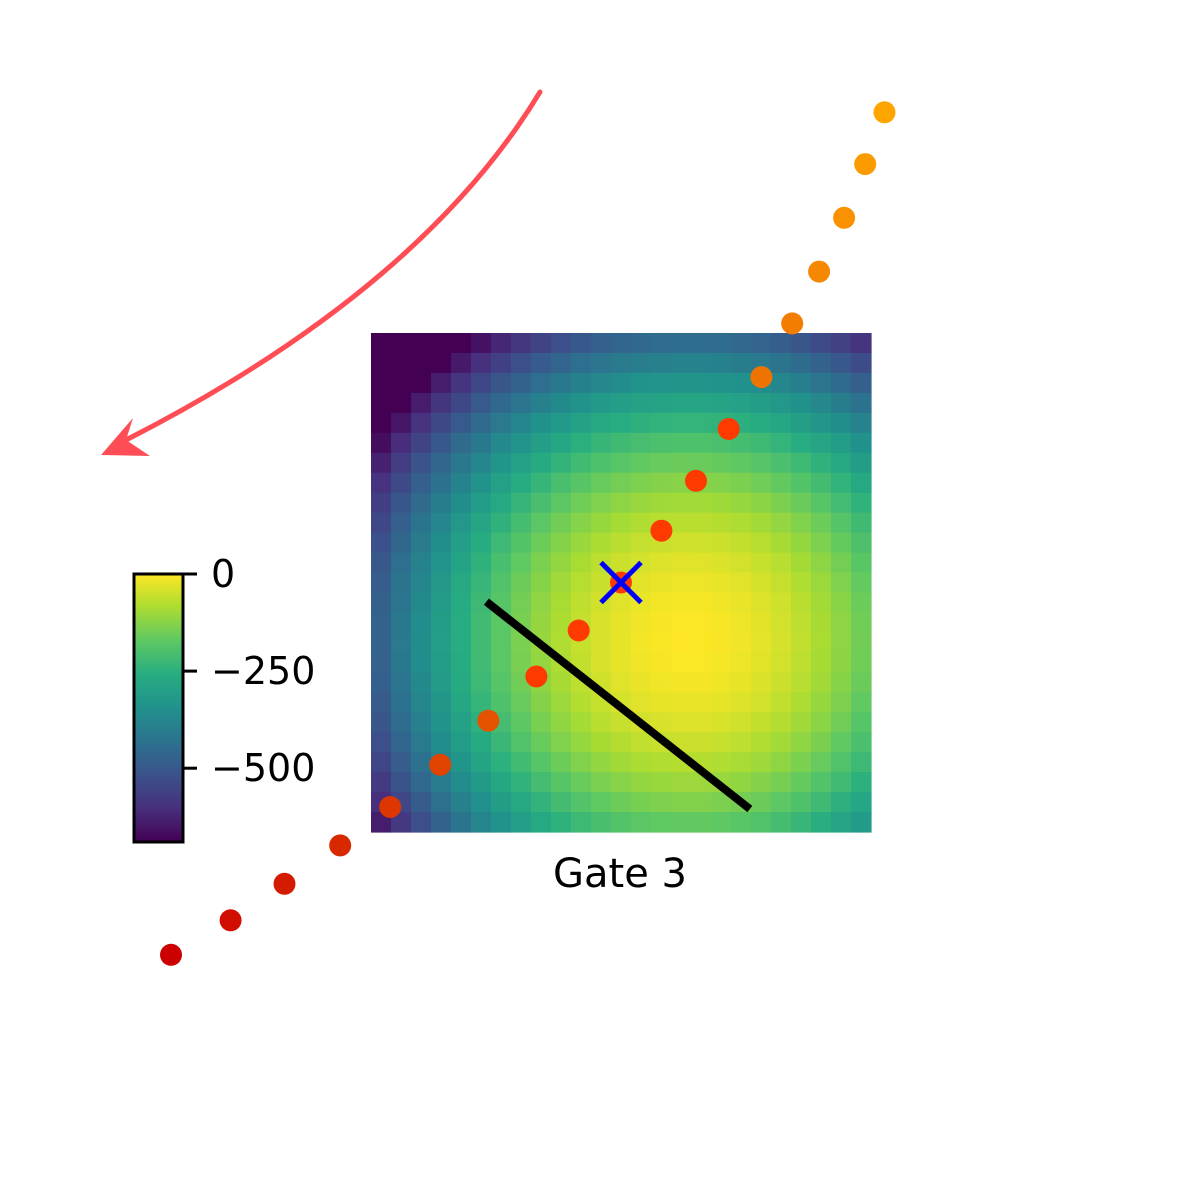  I want to click on optimum-marker-stroke-b, so click(621, 582).